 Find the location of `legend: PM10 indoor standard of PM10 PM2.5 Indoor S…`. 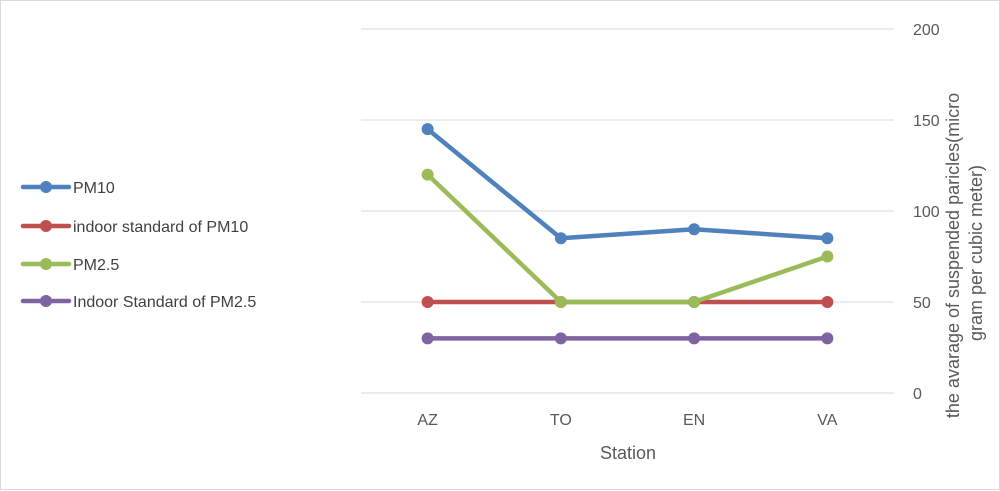

legend: PM10 indoor standard of PM10 PM2.5 Indoor S… is located at coordinates (138, 245).